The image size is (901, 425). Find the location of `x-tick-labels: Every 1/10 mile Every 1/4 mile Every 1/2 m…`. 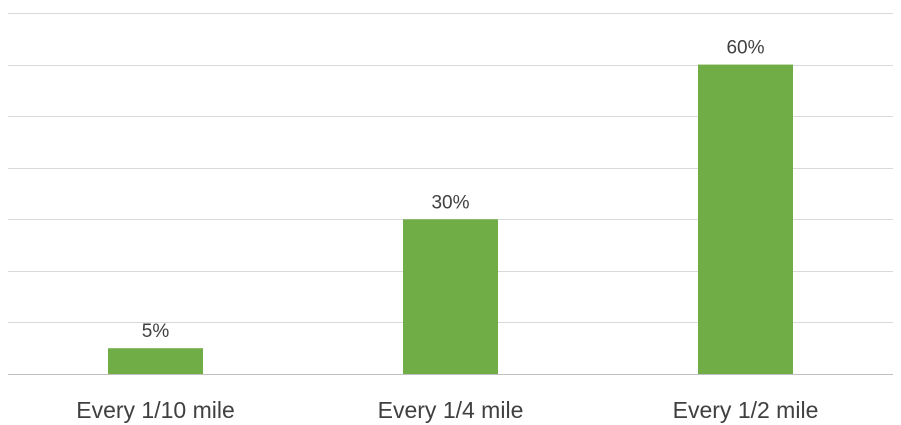

x-tick-labels: Every 1/10 mile Every 1/4 mile Every 1/2 m… is located at coordinates (447, 410).